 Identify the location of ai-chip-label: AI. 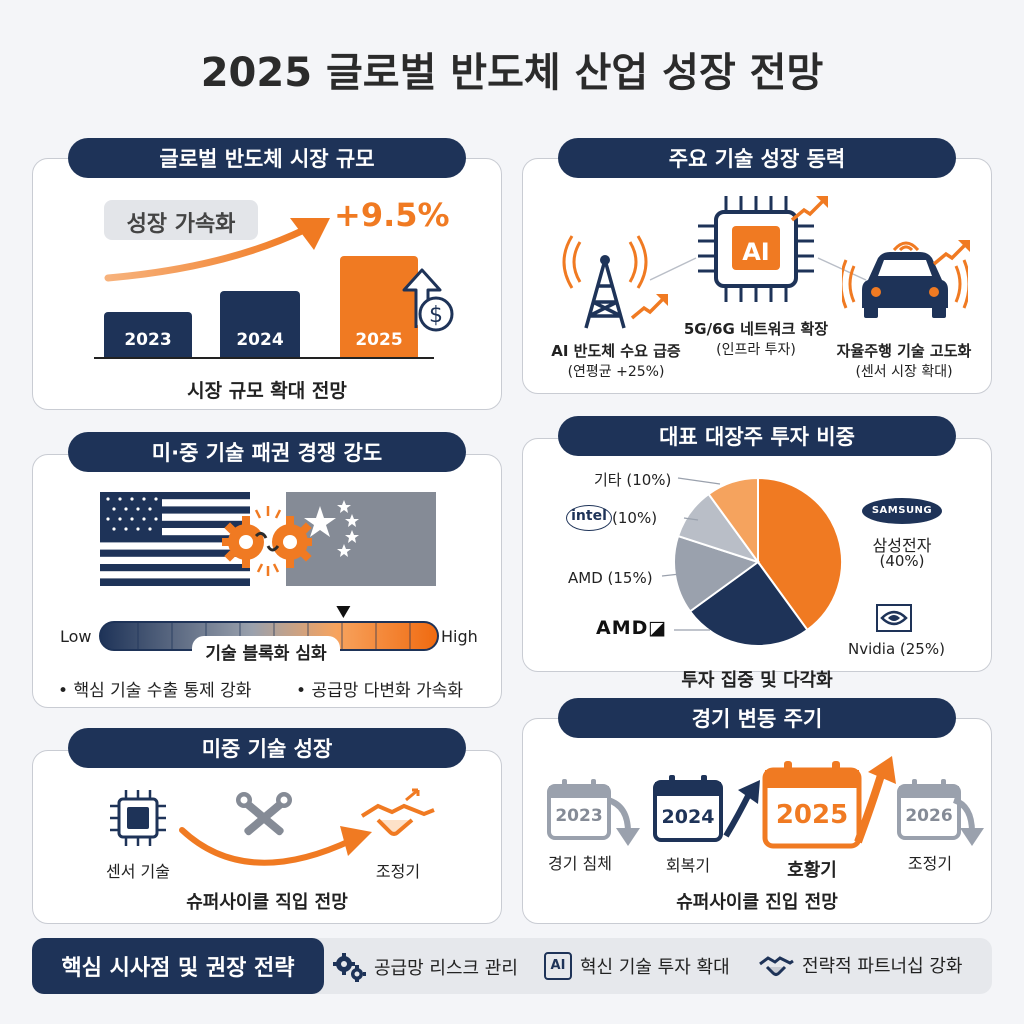
(756, 252).